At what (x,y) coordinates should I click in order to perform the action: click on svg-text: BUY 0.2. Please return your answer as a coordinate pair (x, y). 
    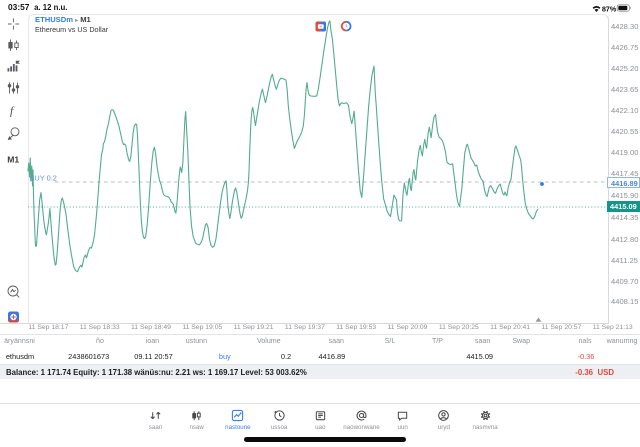
    Looking at the image, I should click on (43, 178).